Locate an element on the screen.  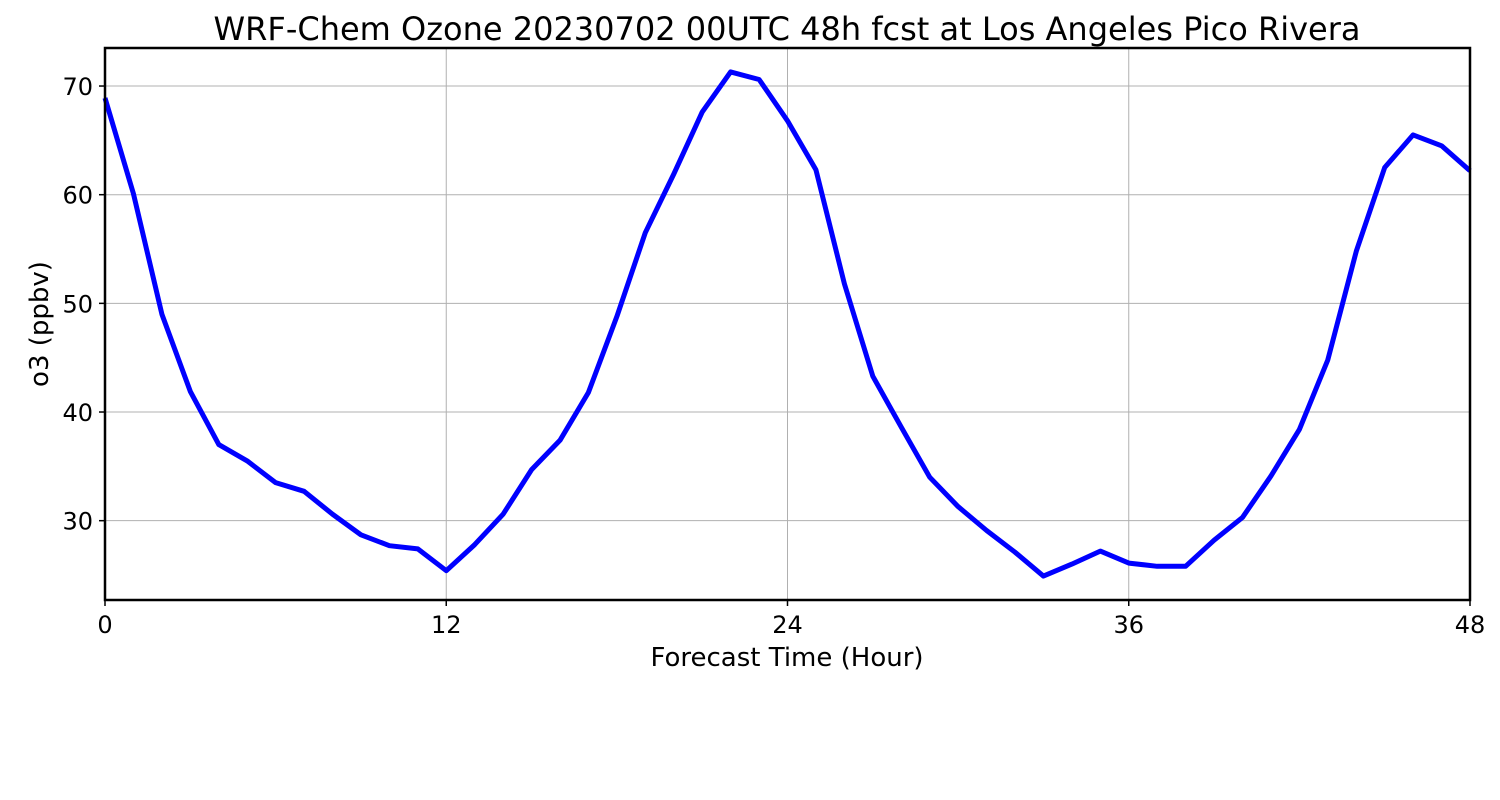
x-tick-label: 36 is located at coordinates (1128, 625).